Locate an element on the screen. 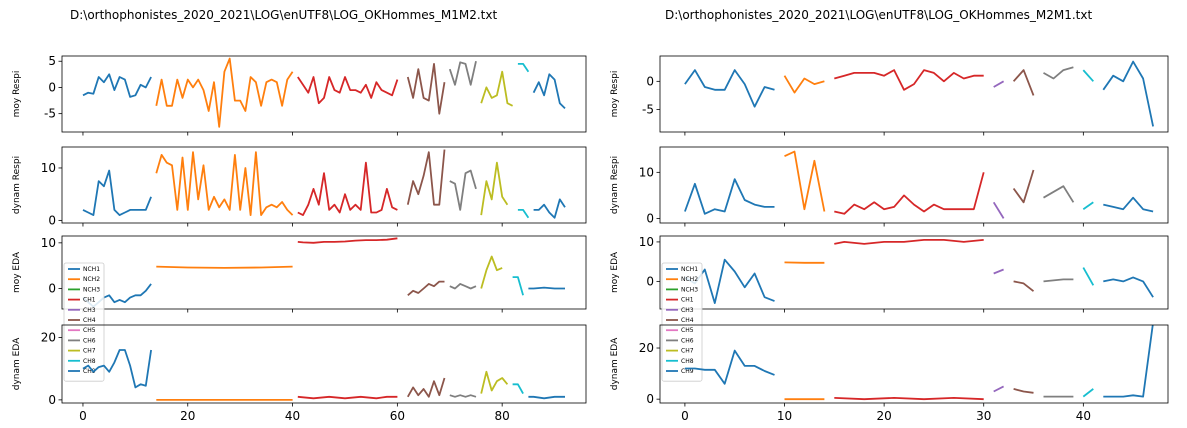  legend-label: NCH1 is located at coordinates (689, 269).